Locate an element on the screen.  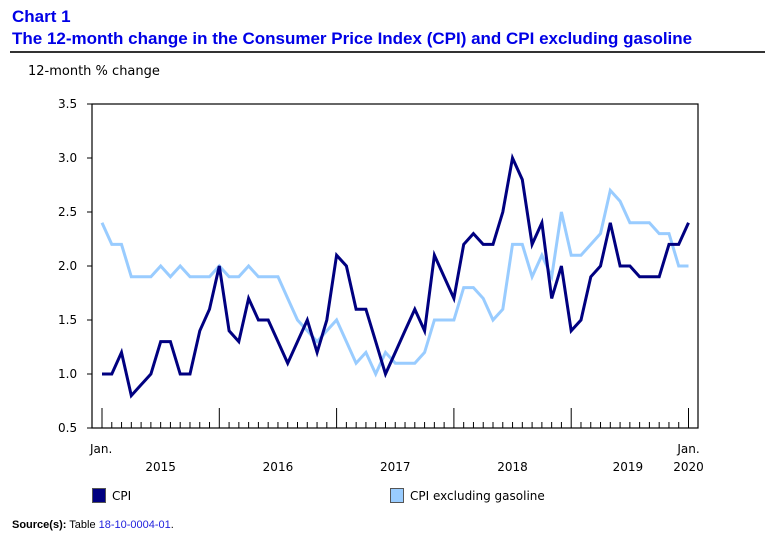
y-axis-label: 12-month % change is located at coordinates (94, 71).